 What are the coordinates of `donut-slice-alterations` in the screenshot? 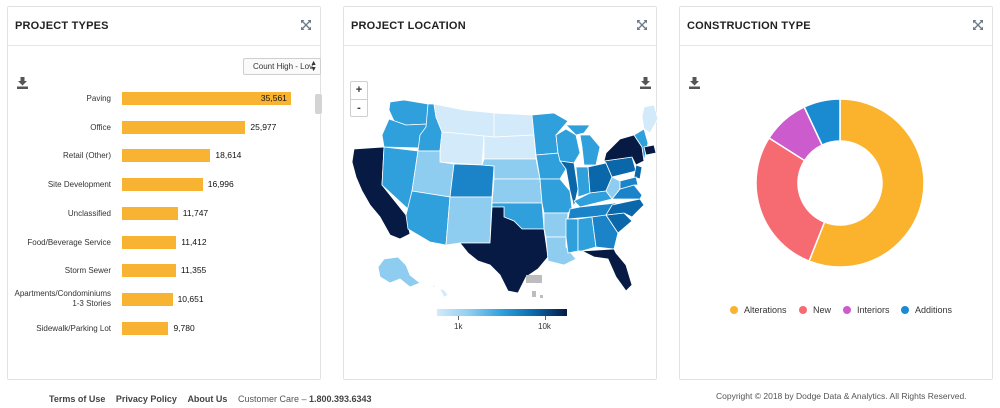 It's located at (866, 183).